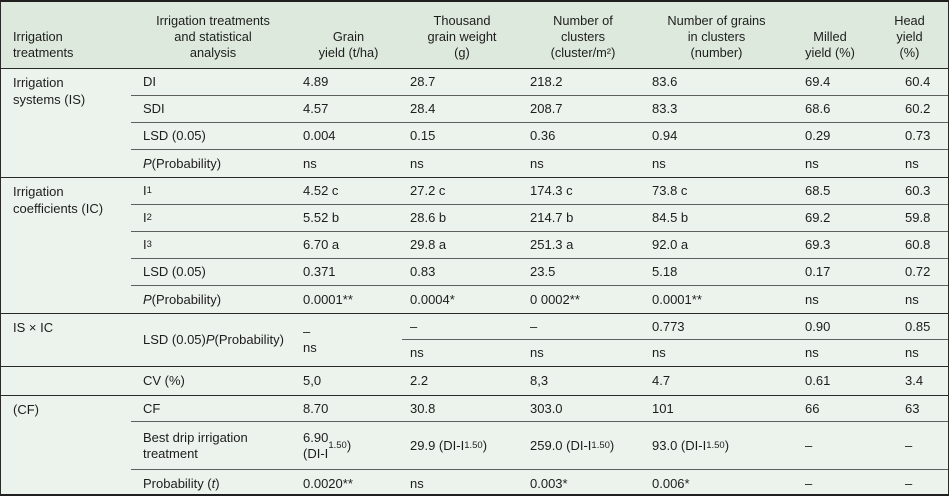 Image resolution: width=949 pixels, height=496 pixels. I want to click on value-cell: 60.8, so click(909, 245).